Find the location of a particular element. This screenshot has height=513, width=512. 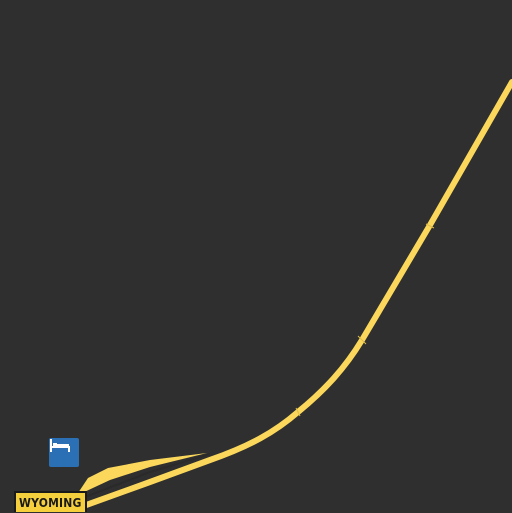

road-segment-markers is located at coordinates (365, 320).